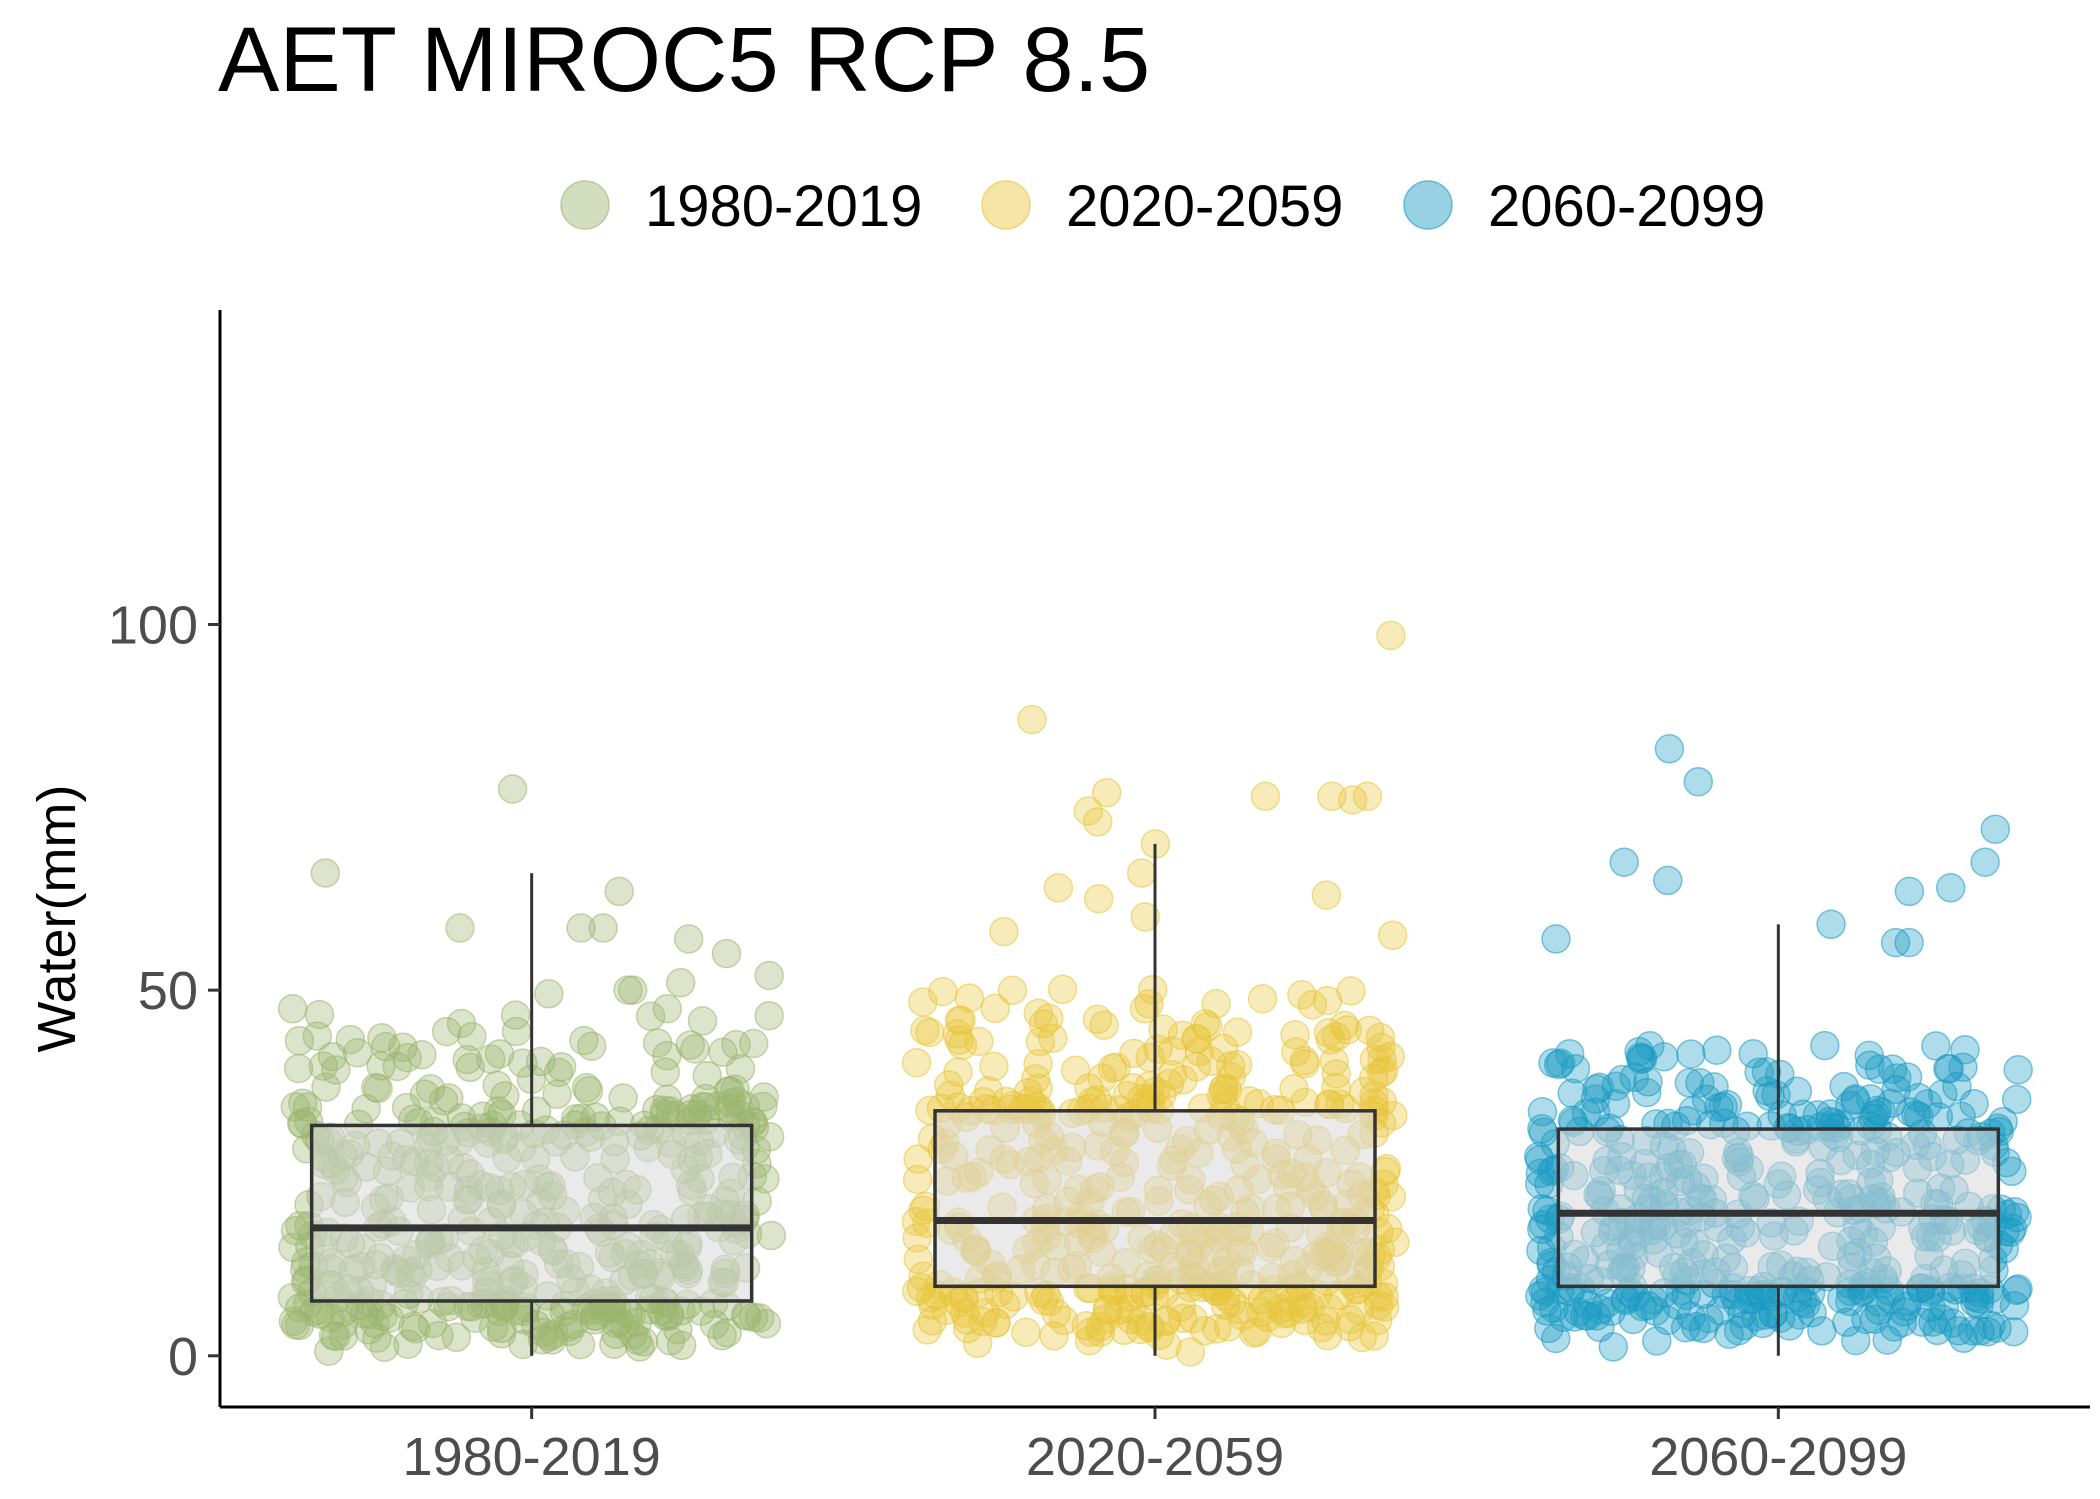 This screenshot has width=2100, height=1499. What do you see at coordinates (783, 206) in the screenshot?
I see `legend-label: 1980-2019` at bounding box center [783, 206].